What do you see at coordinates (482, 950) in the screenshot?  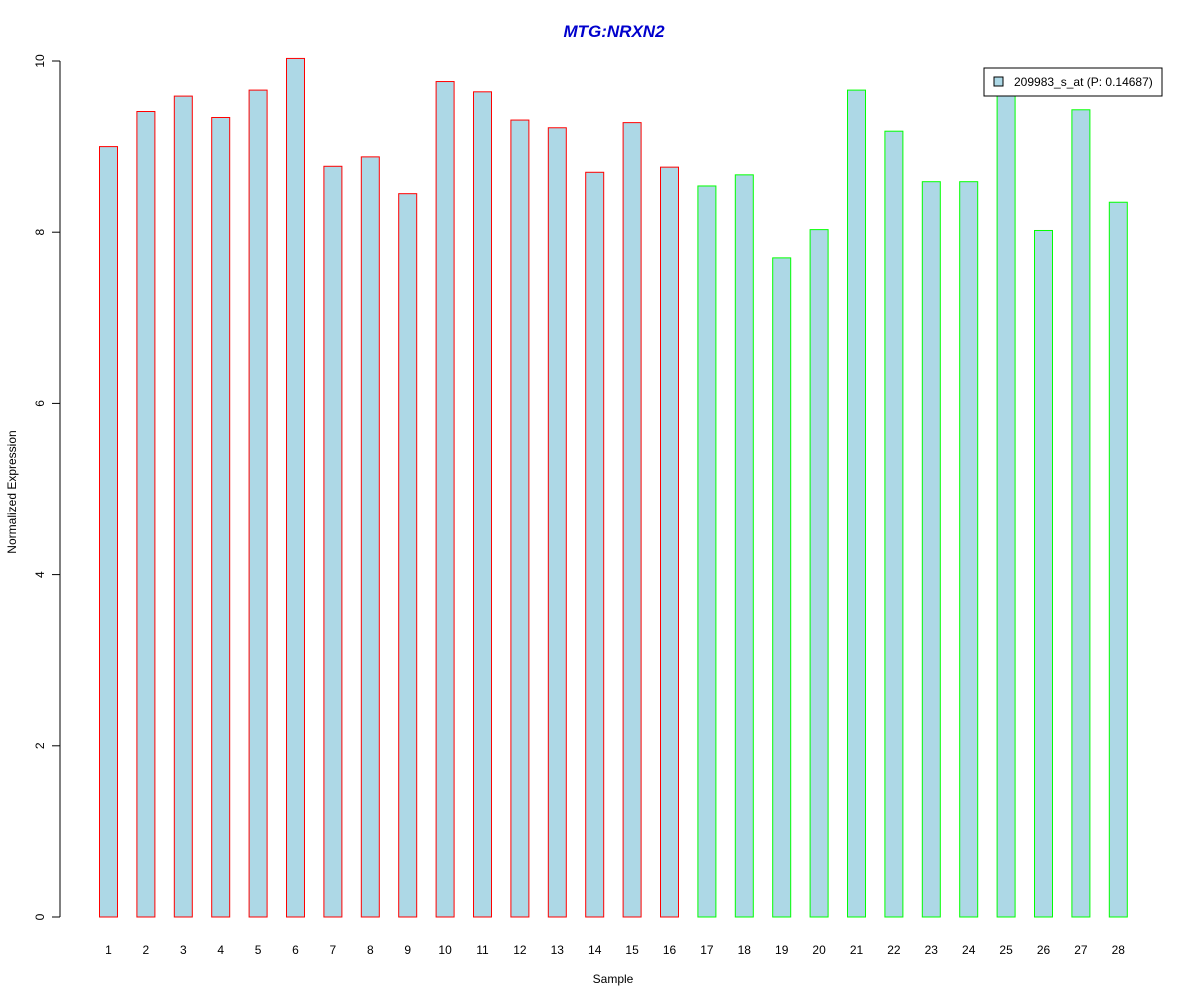 I see `x-tick-label: 11` at bounding box center [482, 950].